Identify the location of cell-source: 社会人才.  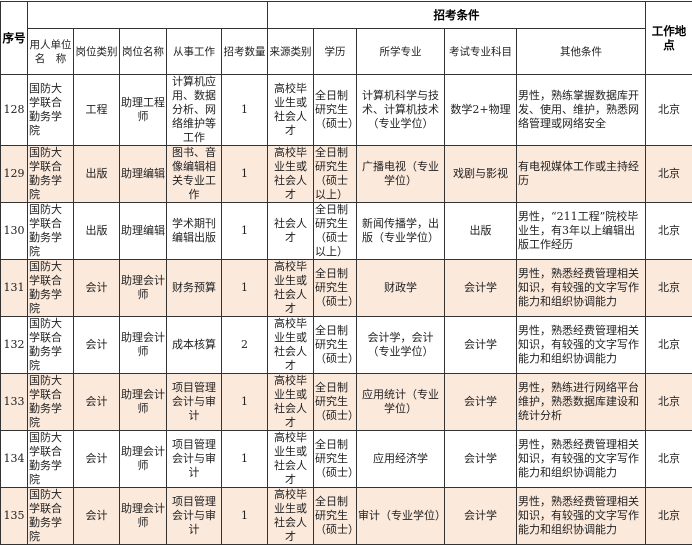
(291, 231).